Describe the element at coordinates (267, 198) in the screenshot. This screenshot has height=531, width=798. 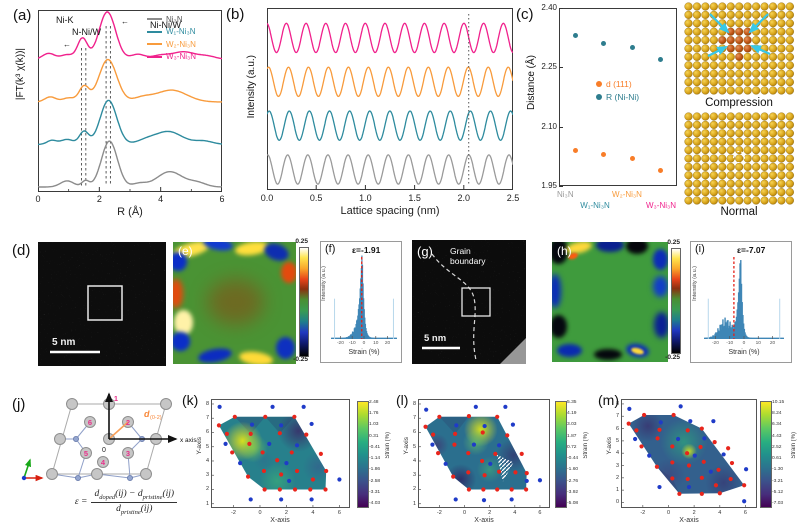
I see `tick-label: 0.0` at that location.